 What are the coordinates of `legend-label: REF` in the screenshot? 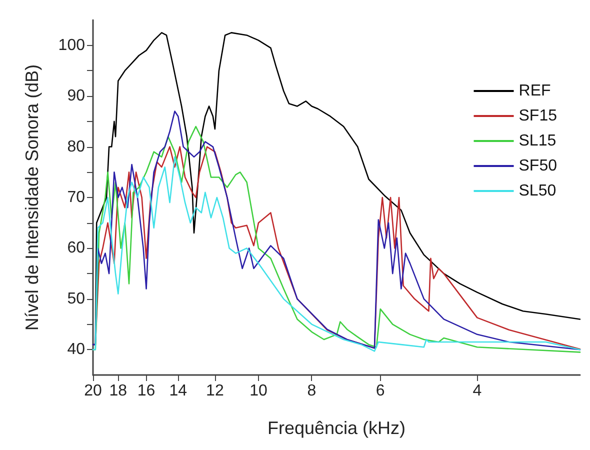 It's located at (534, 91).